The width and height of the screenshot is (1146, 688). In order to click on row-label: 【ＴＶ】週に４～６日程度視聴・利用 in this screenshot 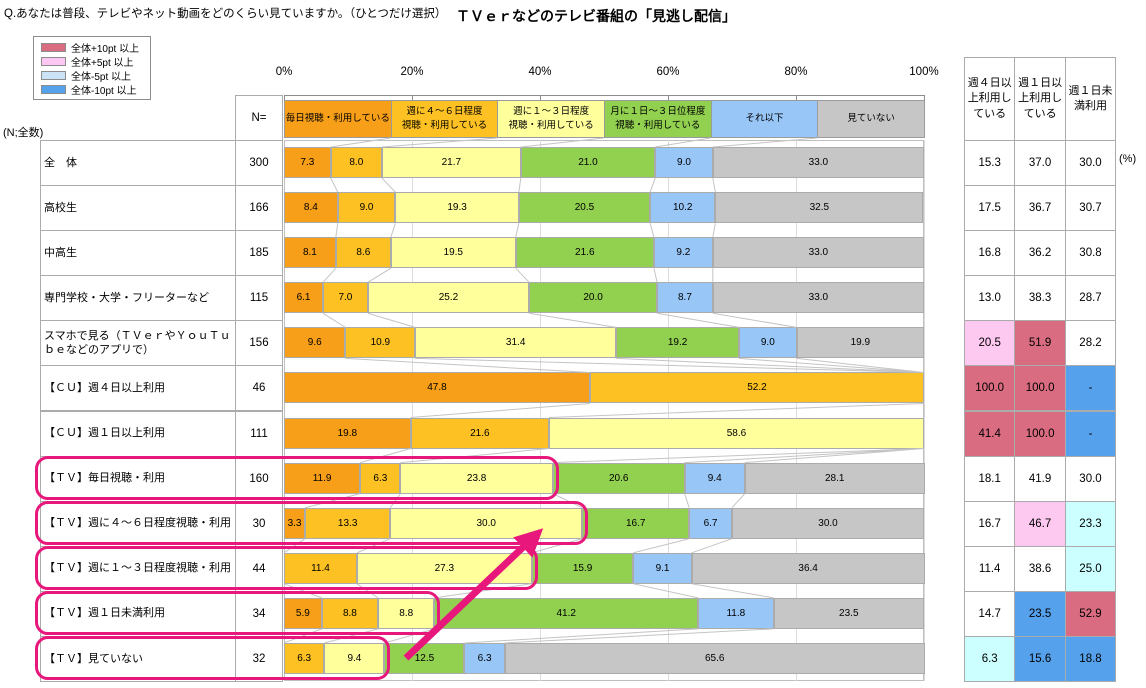, I will do `click(137, 523)`.